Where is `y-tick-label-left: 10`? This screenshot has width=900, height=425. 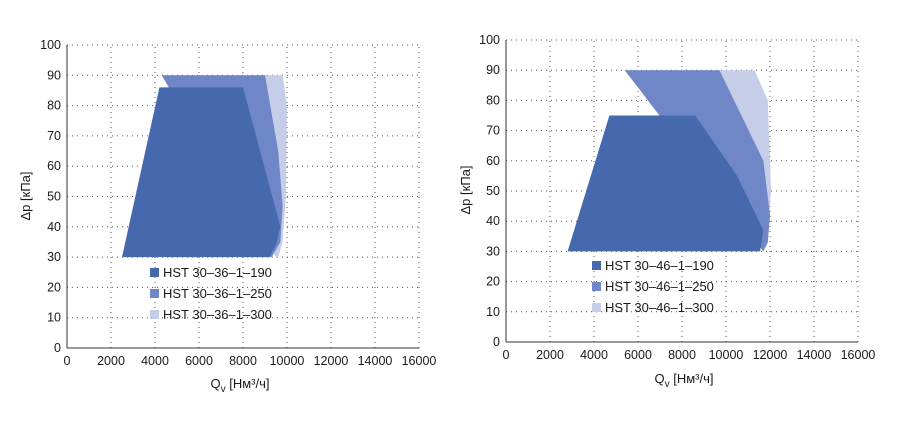 y-tick-label-left: 10 is located at coordinates (54, 318).